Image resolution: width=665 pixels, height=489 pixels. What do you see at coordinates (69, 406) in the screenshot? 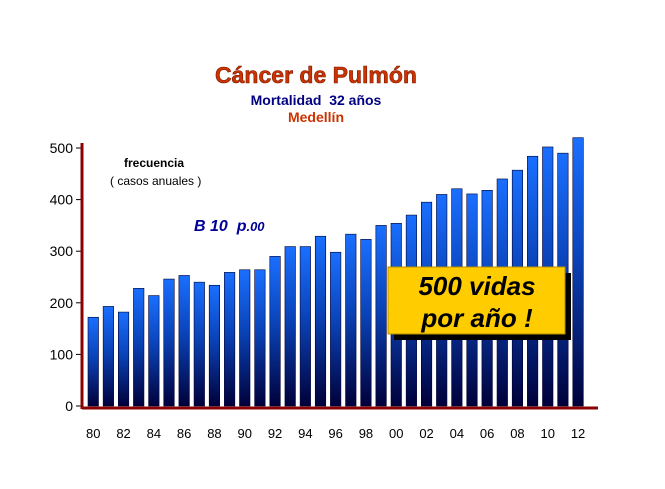
I see `y-tick-label: 0` at bounding box center [69, 406].